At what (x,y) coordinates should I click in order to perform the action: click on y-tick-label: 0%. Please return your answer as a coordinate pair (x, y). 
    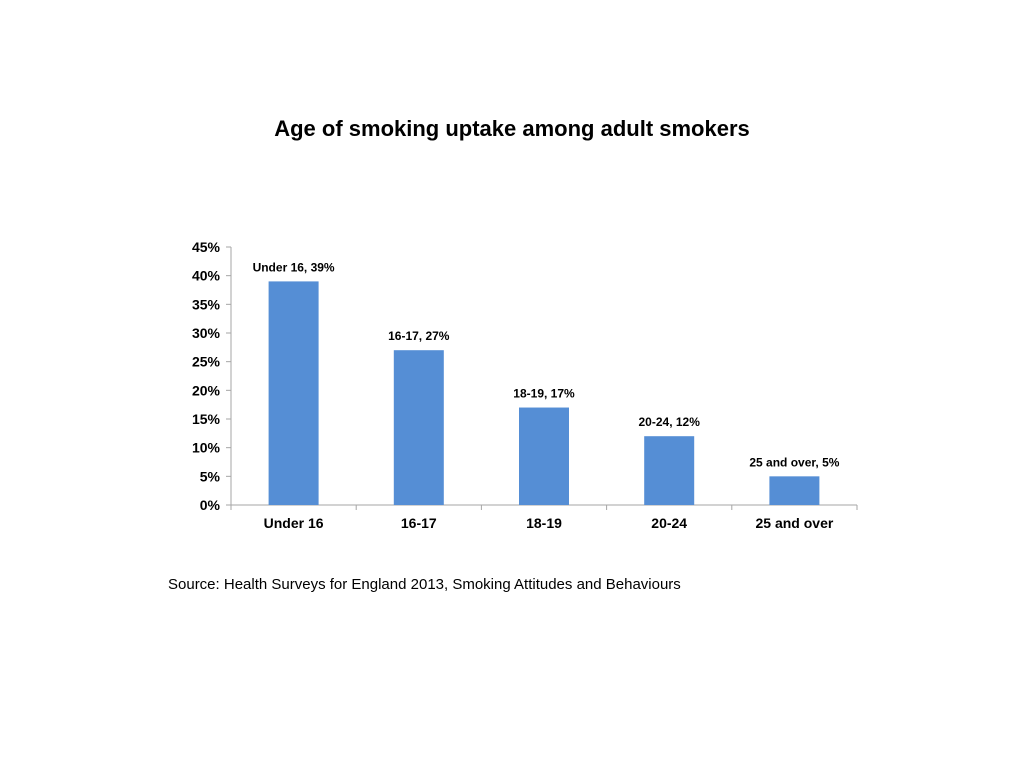
    Looking at the image, I should click on (210, 505).